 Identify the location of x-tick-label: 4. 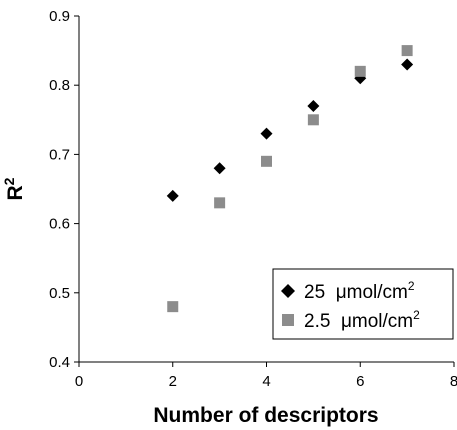
(266, 381).